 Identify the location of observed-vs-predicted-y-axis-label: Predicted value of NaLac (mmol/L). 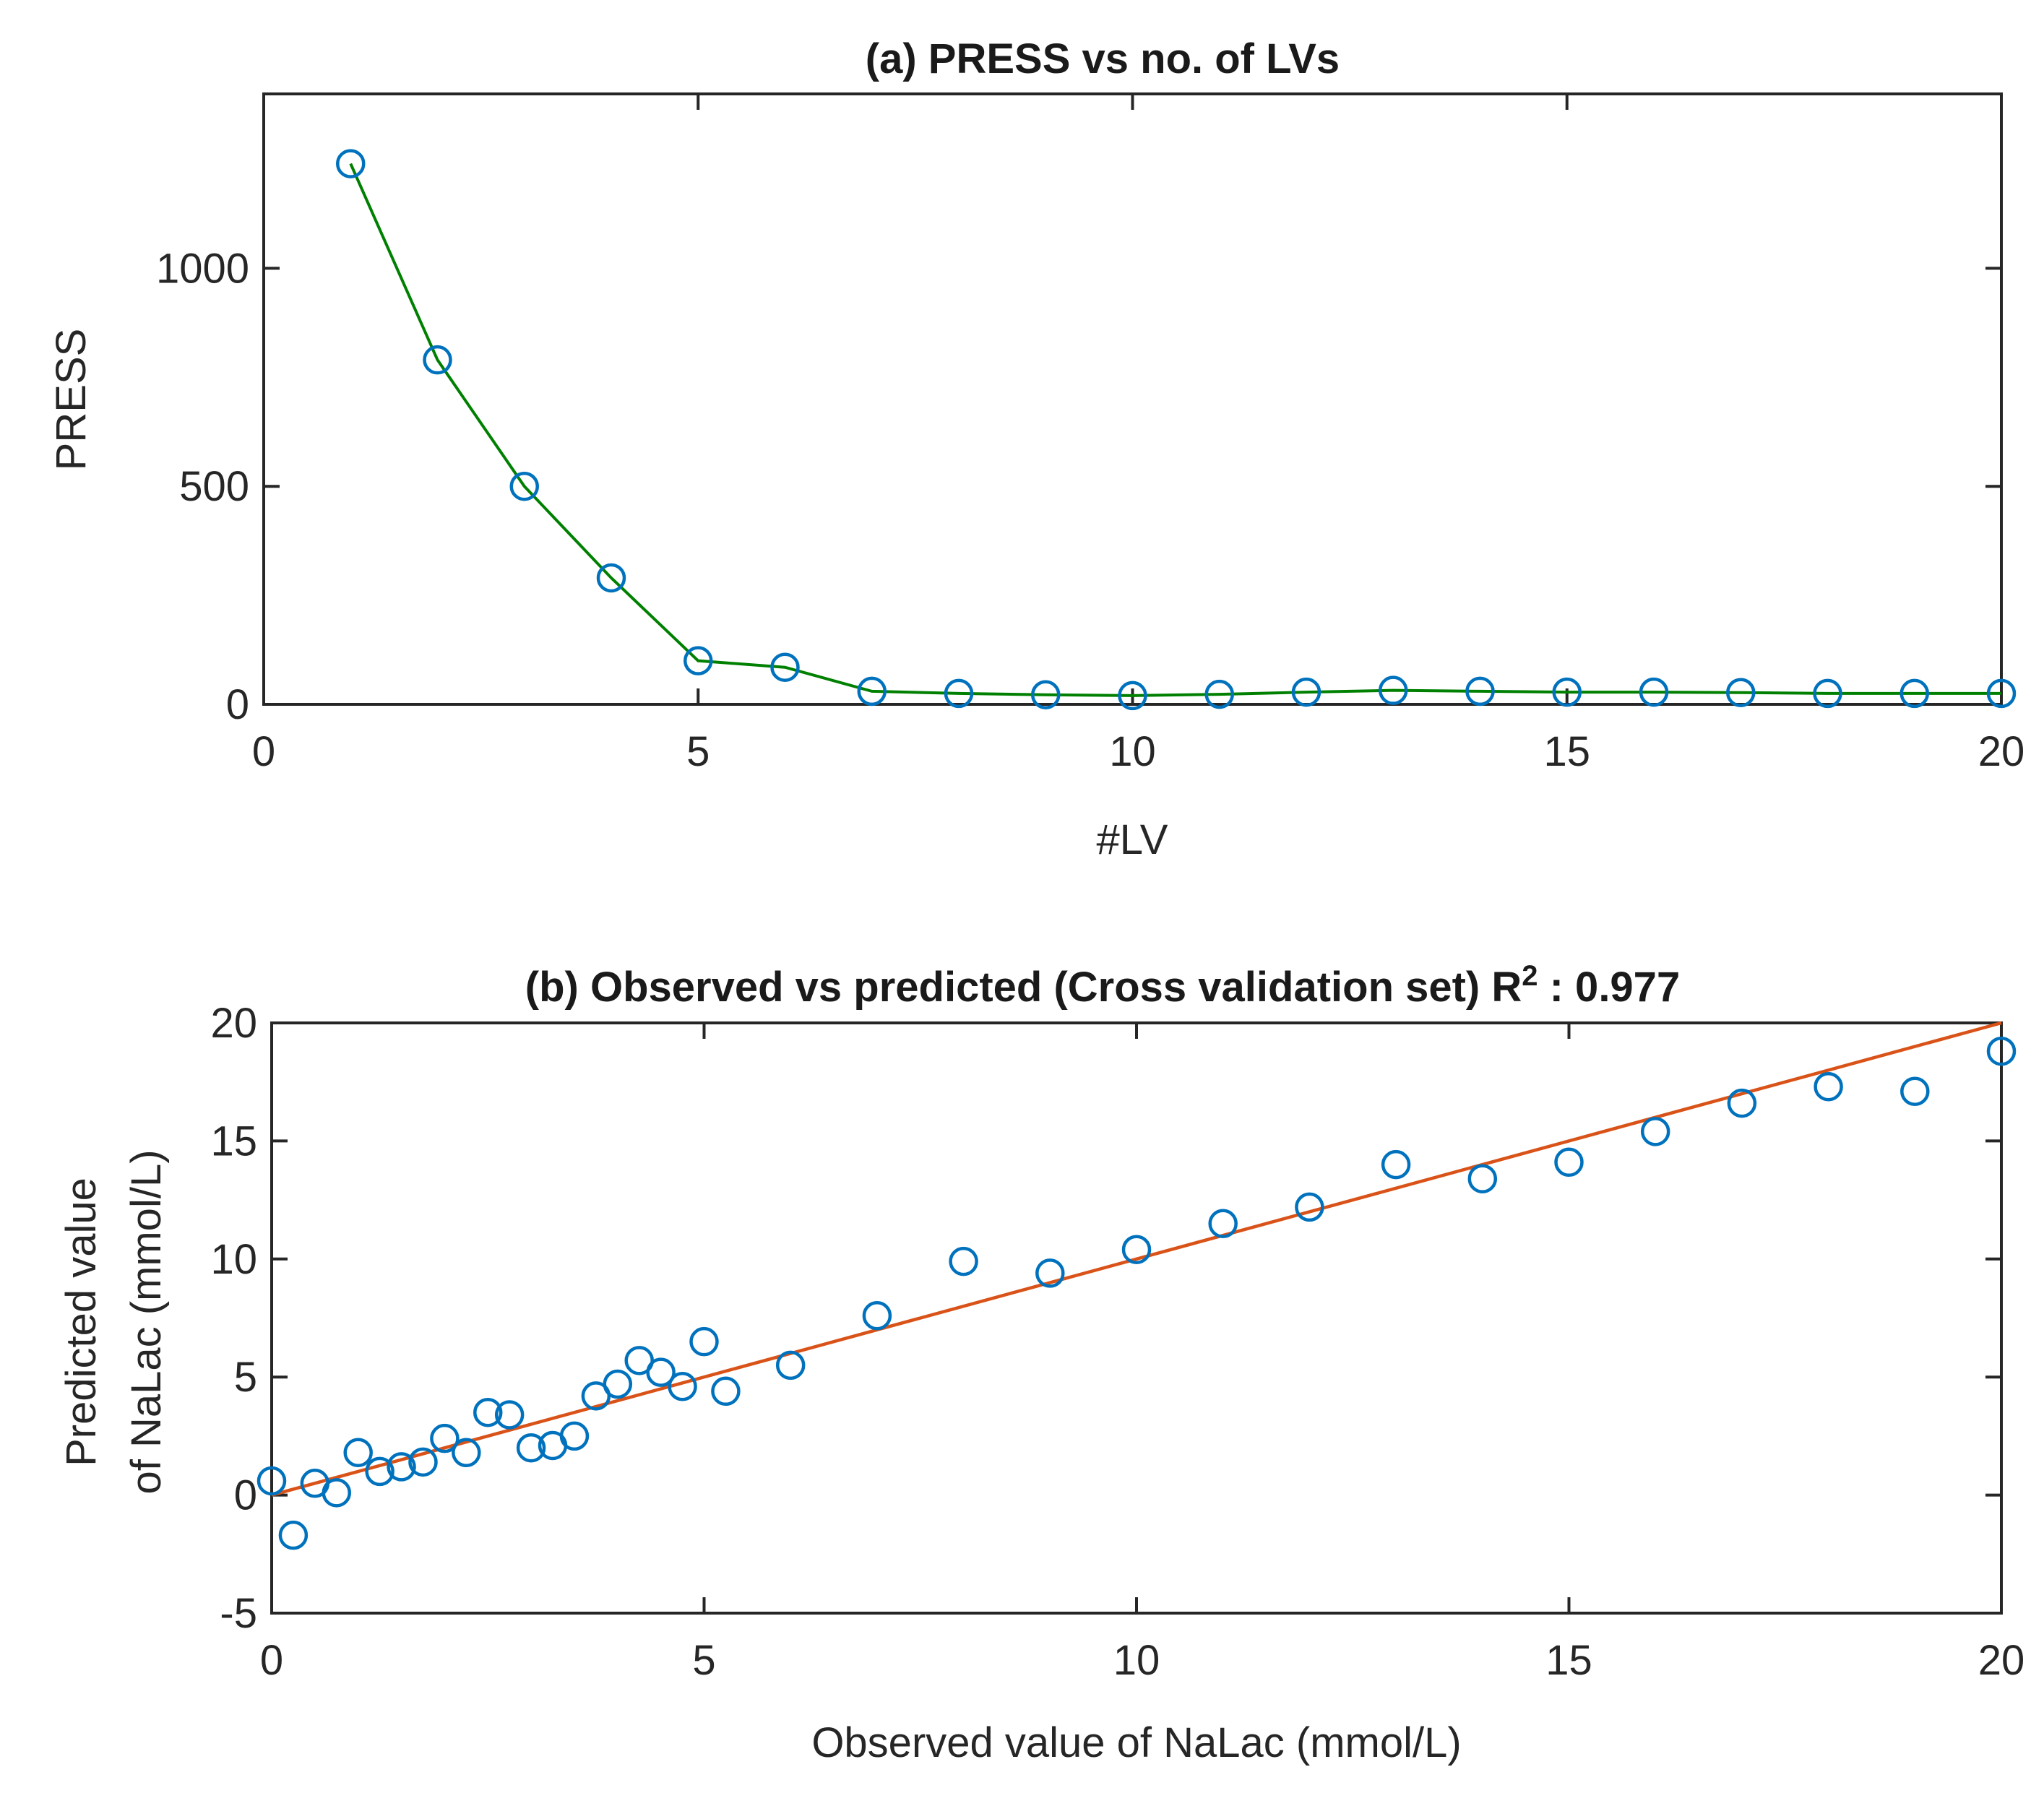
(114, 1321).